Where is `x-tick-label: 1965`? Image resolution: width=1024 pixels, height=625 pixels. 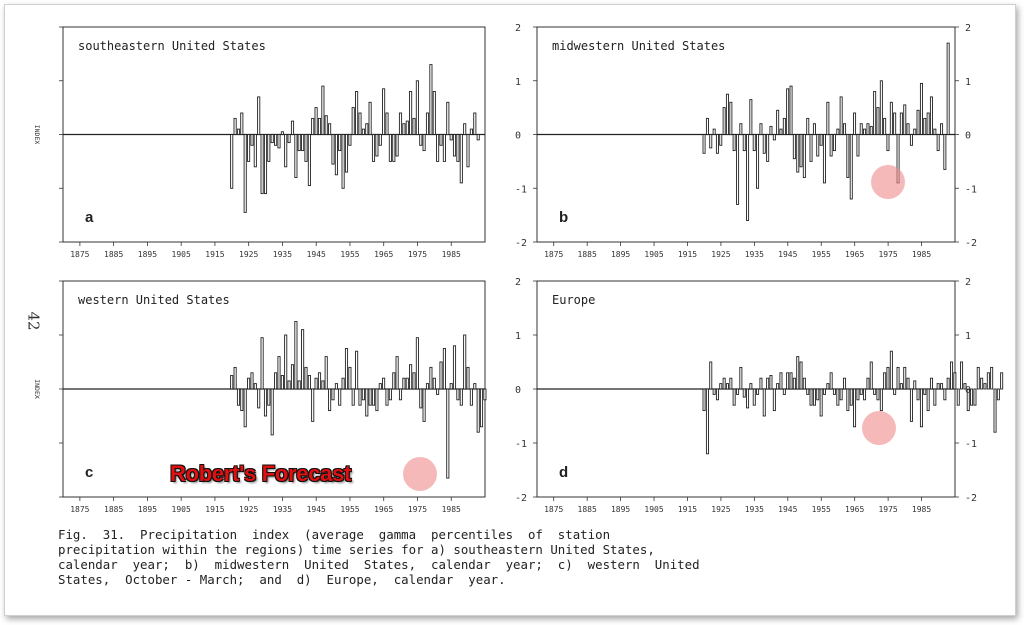
x-tick-label: 1965 is located at coordinates (383, 509).